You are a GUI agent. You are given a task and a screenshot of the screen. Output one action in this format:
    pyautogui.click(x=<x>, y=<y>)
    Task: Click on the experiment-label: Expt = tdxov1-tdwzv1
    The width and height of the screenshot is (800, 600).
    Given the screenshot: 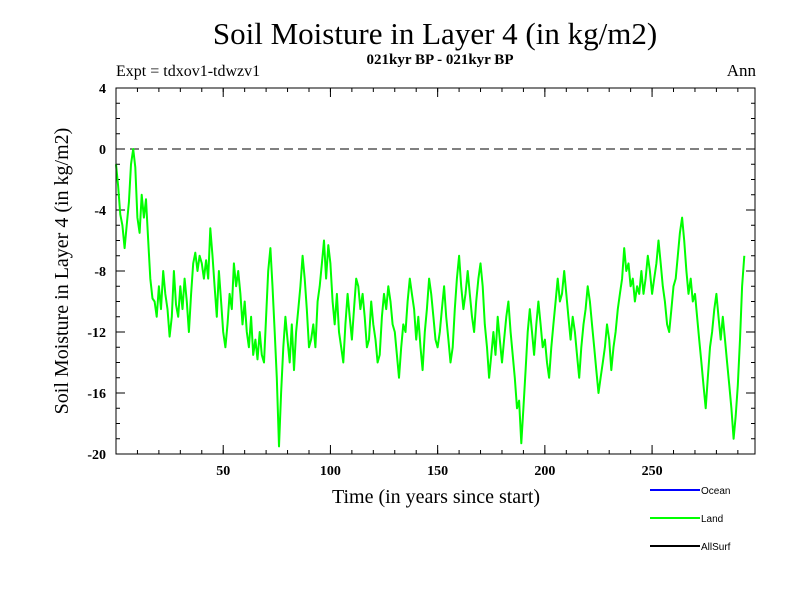 What is the action you would take?
    pyautogui.click(x=188, y=71)
    